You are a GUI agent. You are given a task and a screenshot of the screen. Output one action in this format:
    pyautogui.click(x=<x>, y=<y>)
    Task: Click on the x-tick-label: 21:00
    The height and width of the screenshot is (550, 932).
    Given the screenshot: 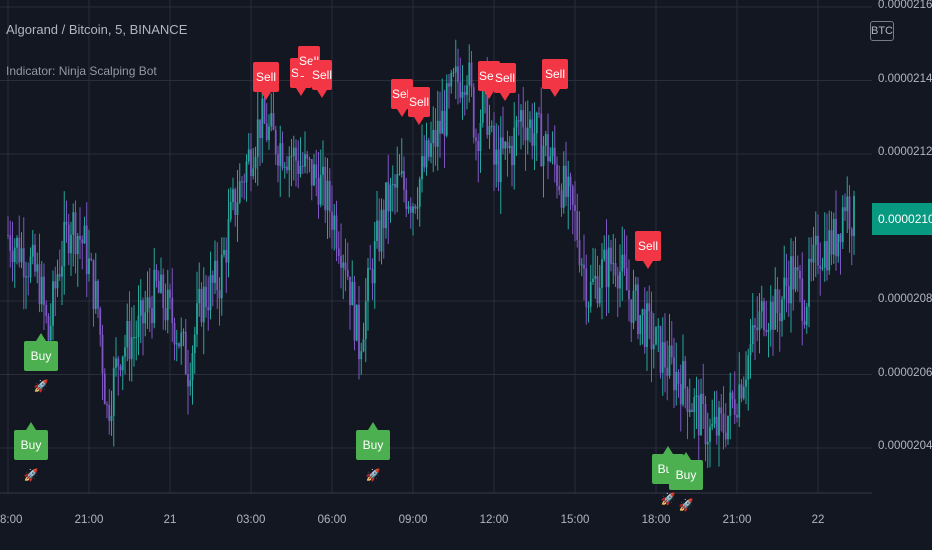 What is the action you would take?
    pyautogui.click(x=737, y=520)
    